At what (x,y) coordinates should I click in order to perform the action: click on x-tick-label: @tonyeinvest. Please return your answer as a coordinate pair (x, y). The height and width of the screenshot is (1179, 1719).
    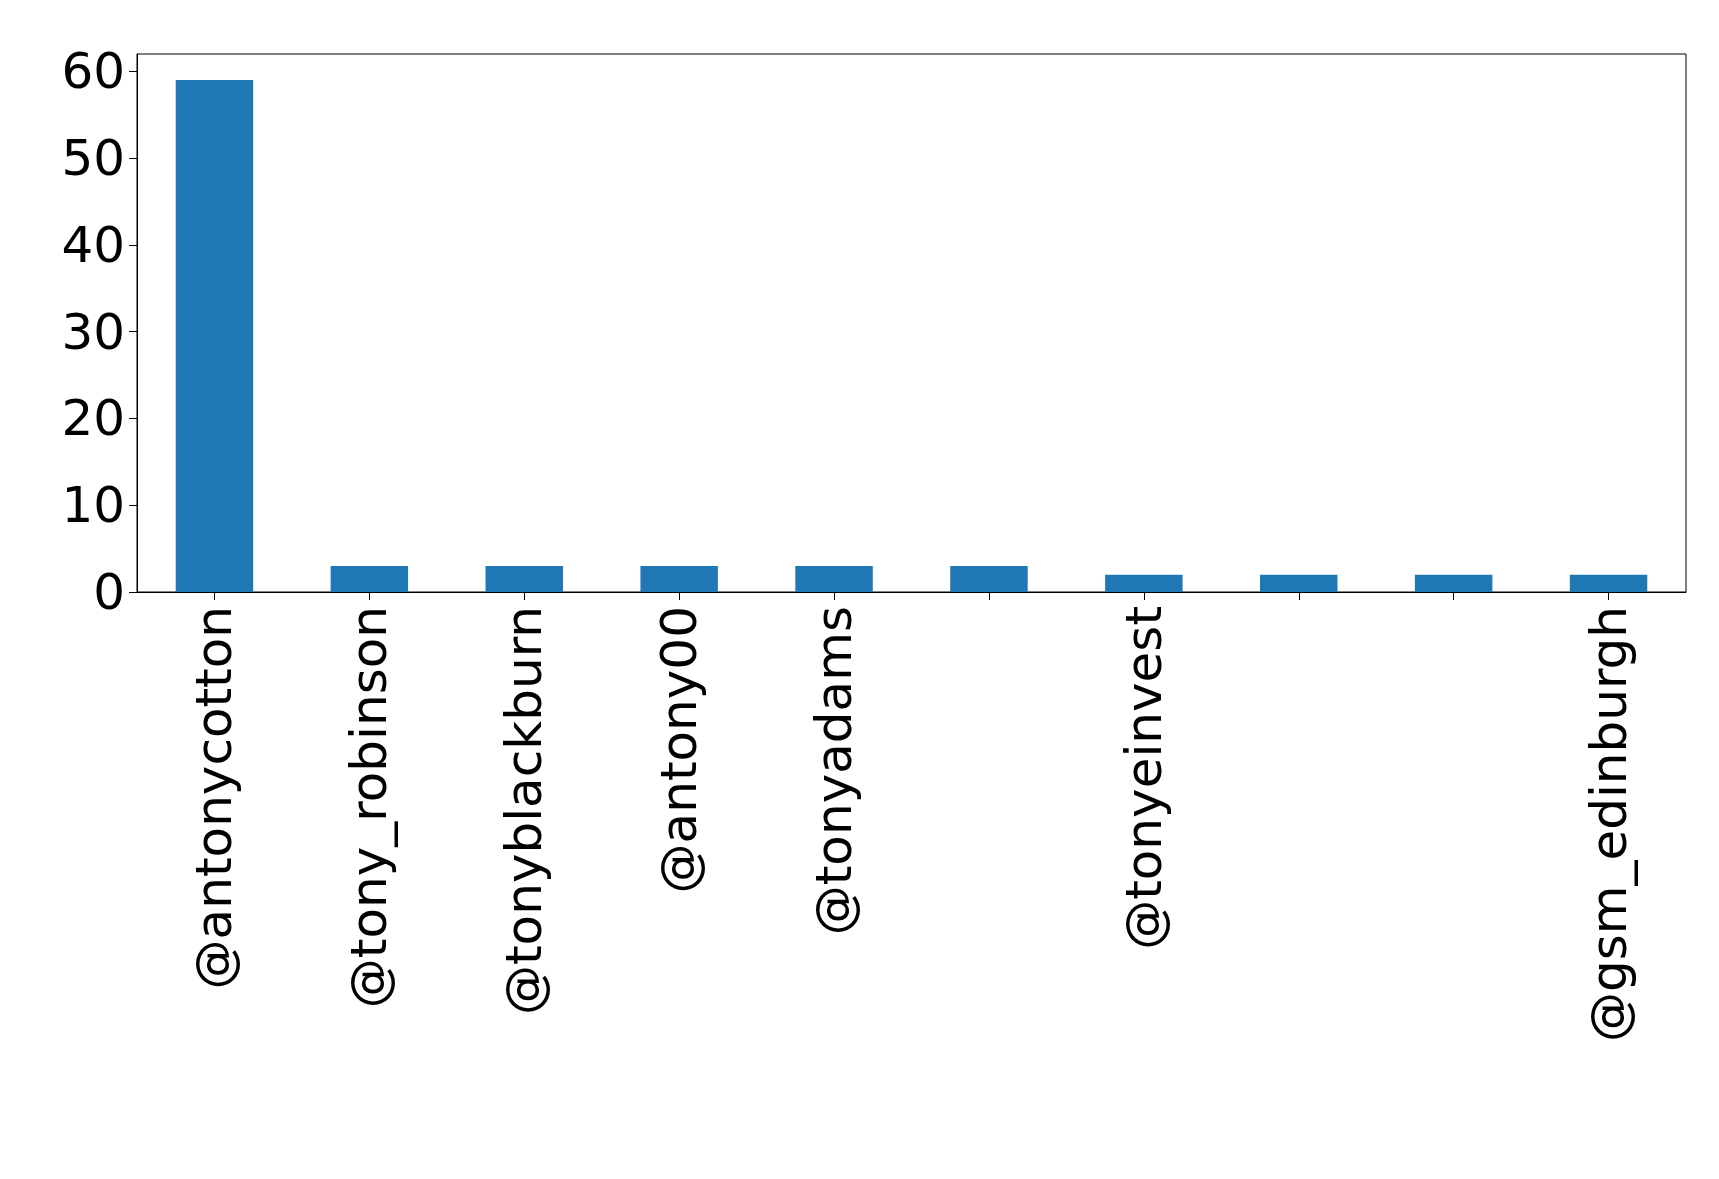
    Looking at the image, I should click on (1143, 778).